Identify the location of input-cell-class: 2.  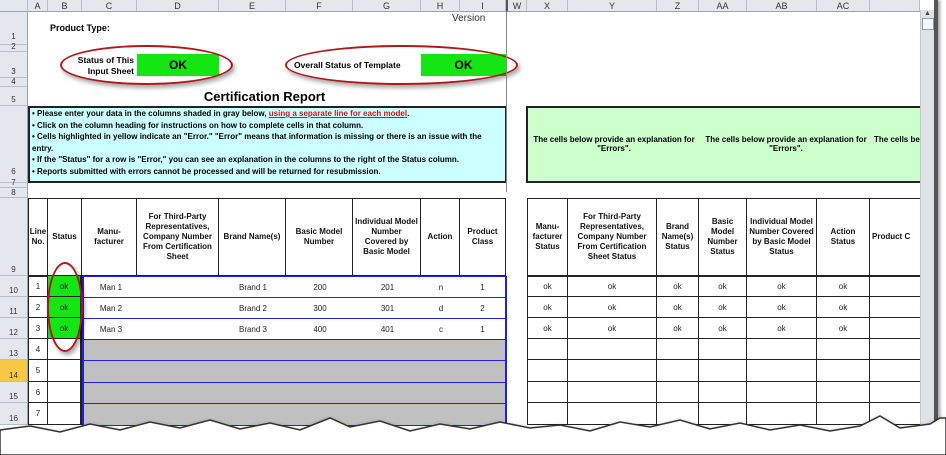
(483, 308).